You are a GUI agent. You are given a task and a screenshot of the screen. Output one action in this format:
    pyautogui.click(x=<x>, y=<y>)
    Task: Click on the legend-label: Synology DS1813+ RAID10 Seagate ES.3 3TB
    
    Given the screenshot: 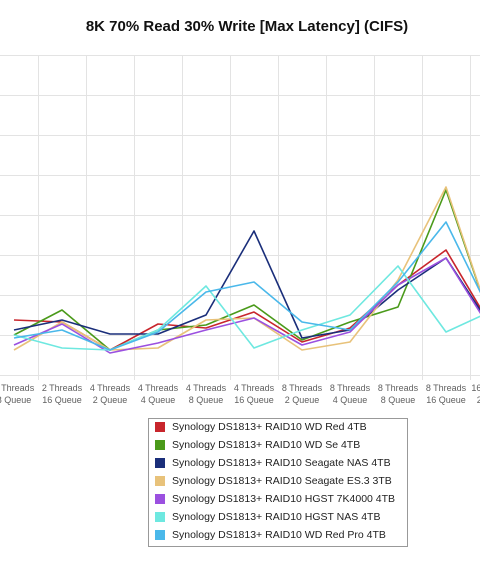 What is the action you would take?
    pyautogui.click(x=282, y=481)
    